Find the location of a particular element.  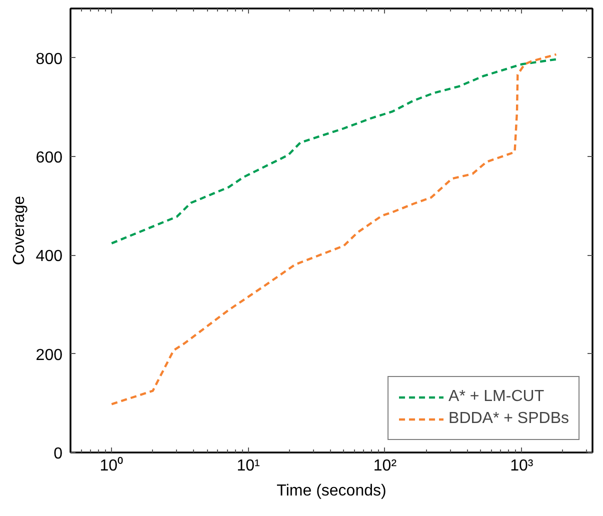

x-tick-label: 10⁰ is located at coordinates (112, 465).